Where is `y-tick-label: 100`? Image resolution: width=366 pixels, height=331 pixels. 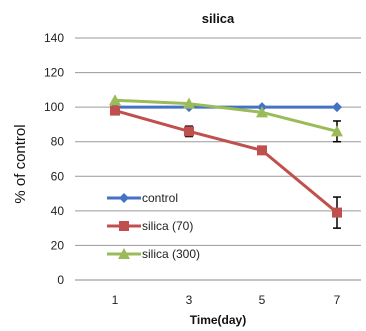 y-tick-label: 100 is located at coordinates (54, 107).